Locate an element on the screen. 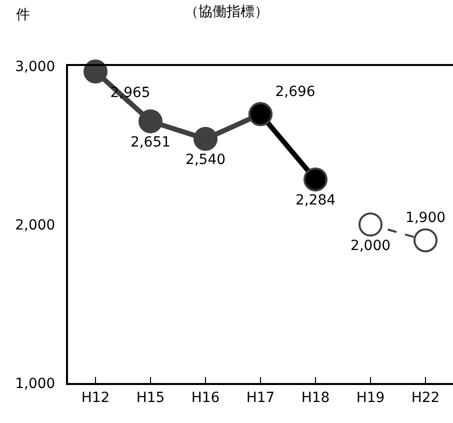  x-tick-label: H22 is located at coordinates (425, 398).